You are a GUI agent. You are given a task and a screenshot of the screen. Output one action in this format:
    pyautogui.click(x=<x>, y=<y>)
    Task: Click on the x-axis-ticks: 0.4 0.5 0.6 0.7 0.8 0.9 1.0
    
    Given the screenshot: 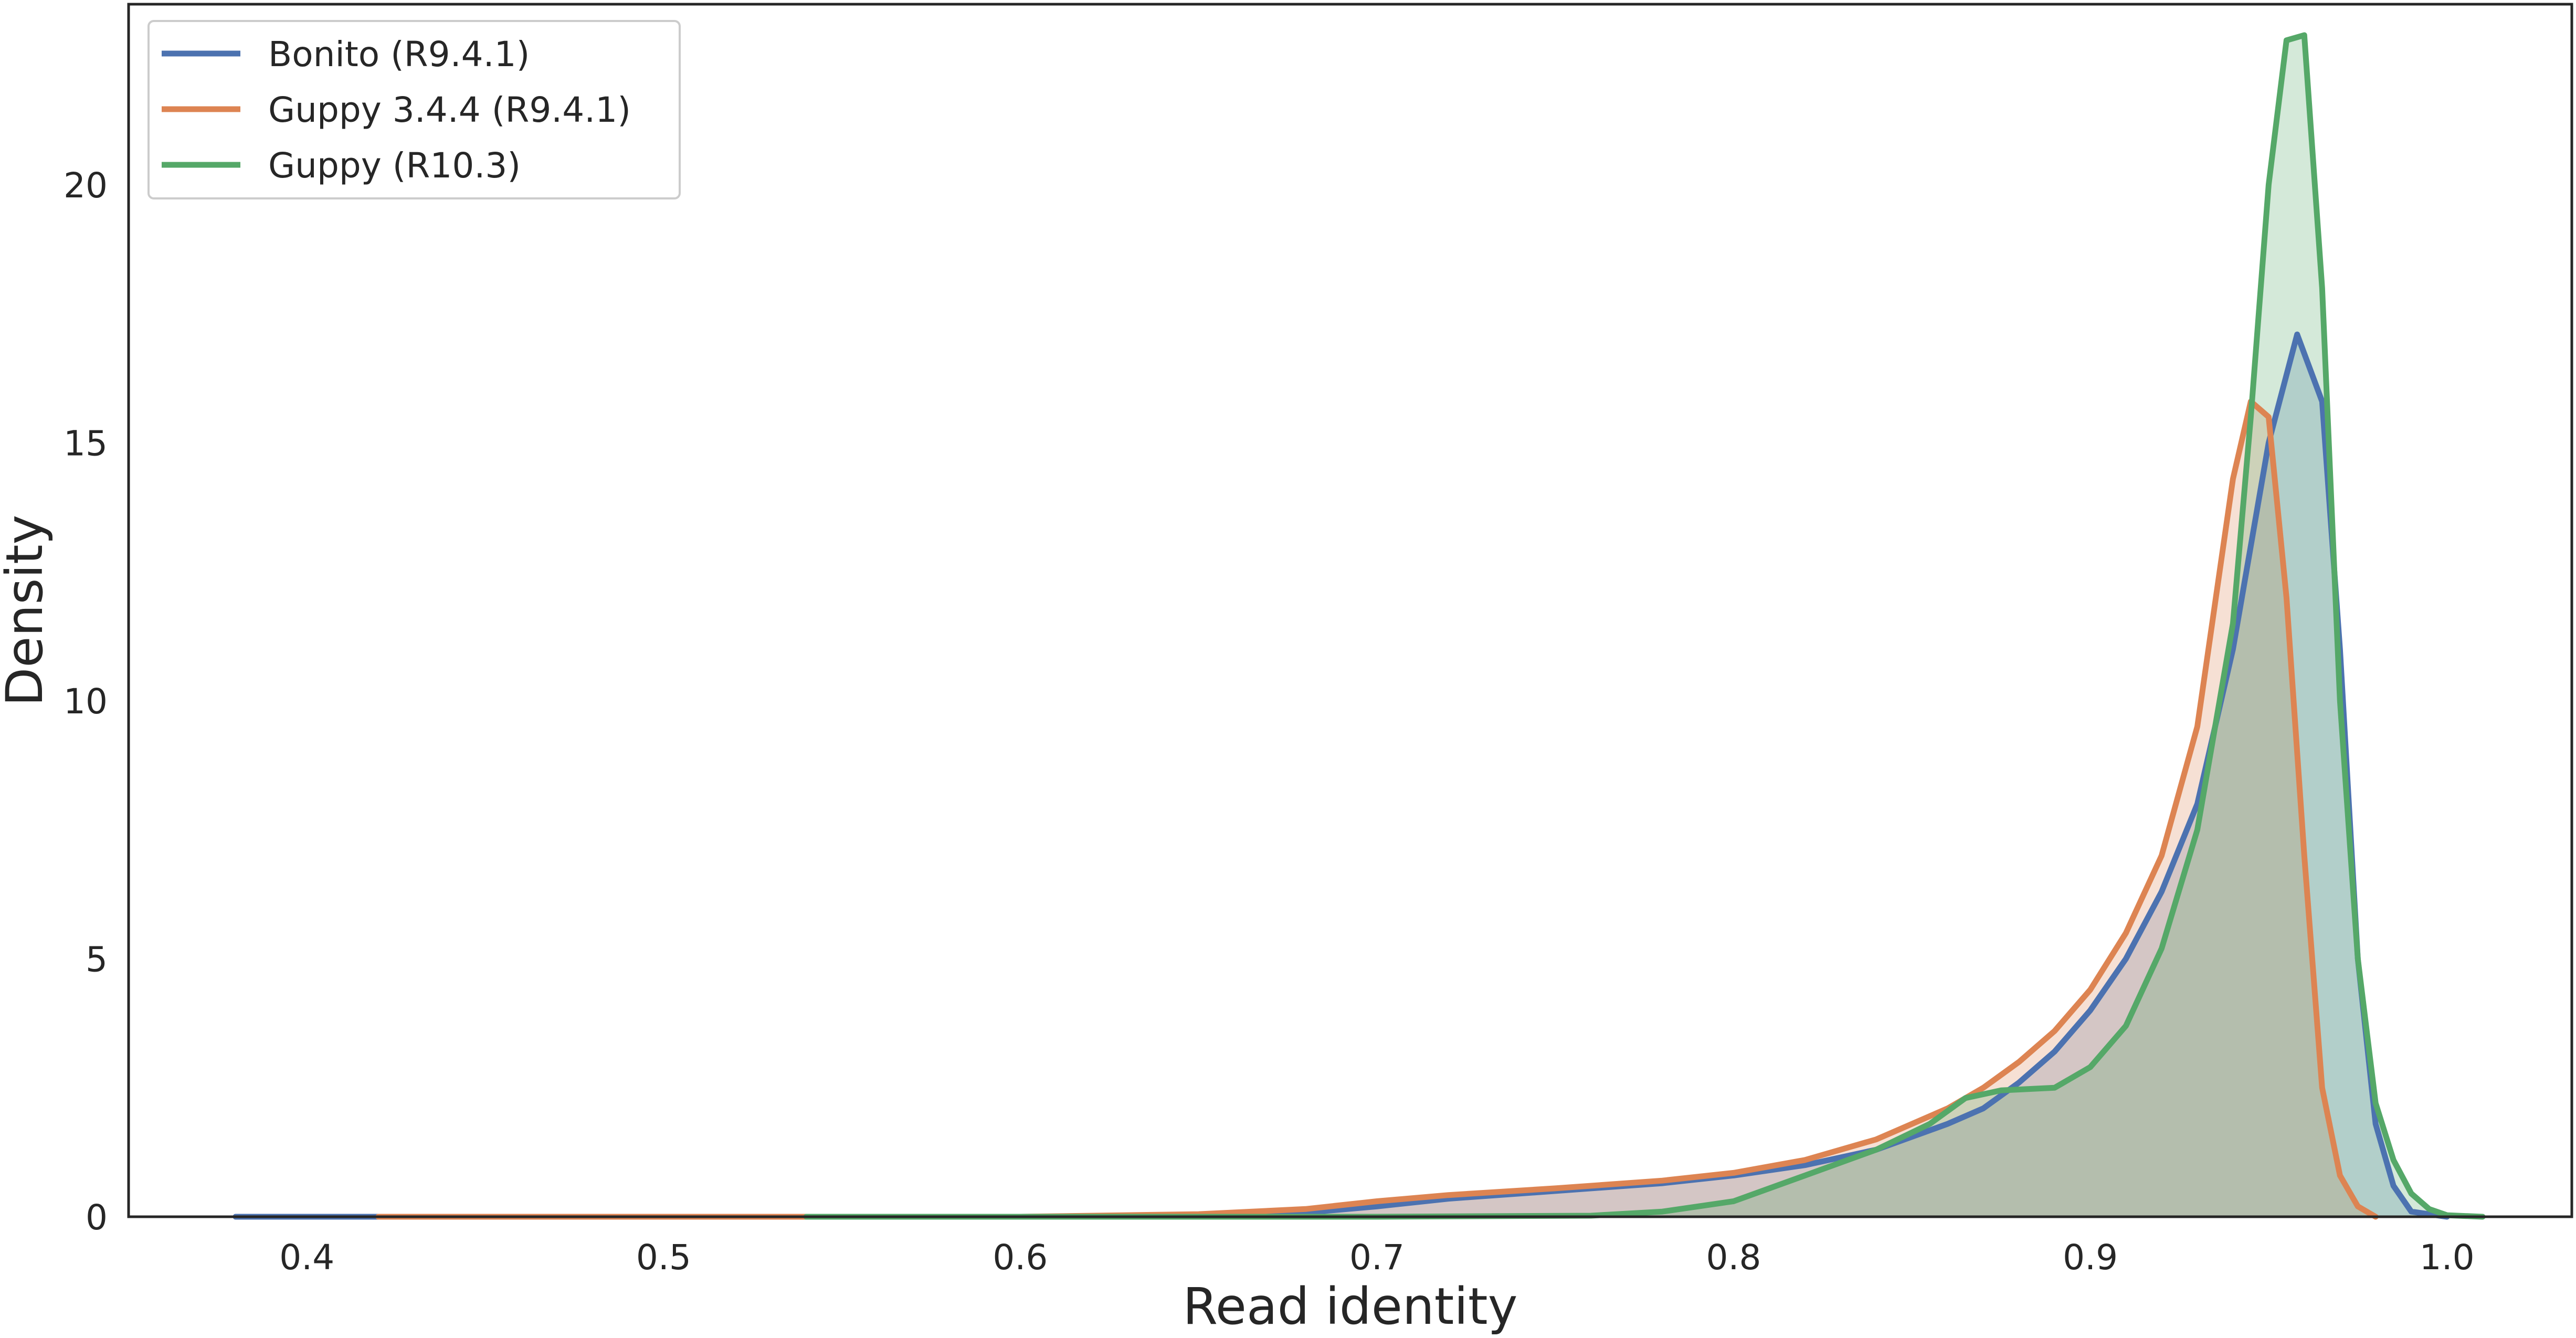 What is the action you would take?
    pyautogui.click(x=1376, y=1258)
    